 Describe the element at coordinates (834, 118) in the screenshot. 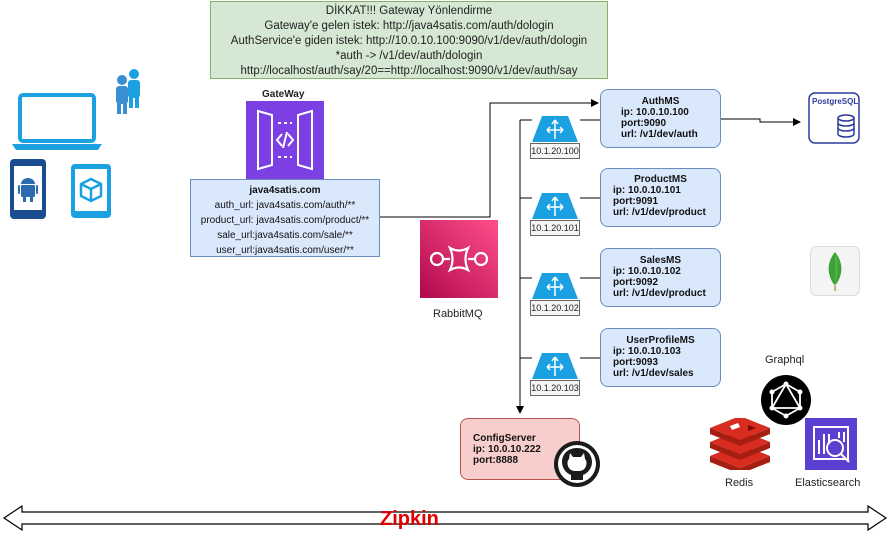

I see `postgresql-icon` at that location.